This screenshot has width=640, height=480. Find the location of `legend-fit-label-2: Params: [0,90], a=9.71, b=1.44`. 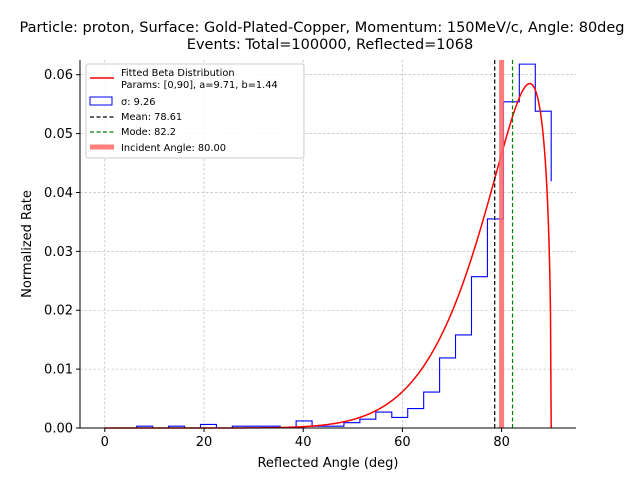

legend-fit-label-2: Params: [0,90], a=9.71, b=1.44 is located at coordinates (199, 85).